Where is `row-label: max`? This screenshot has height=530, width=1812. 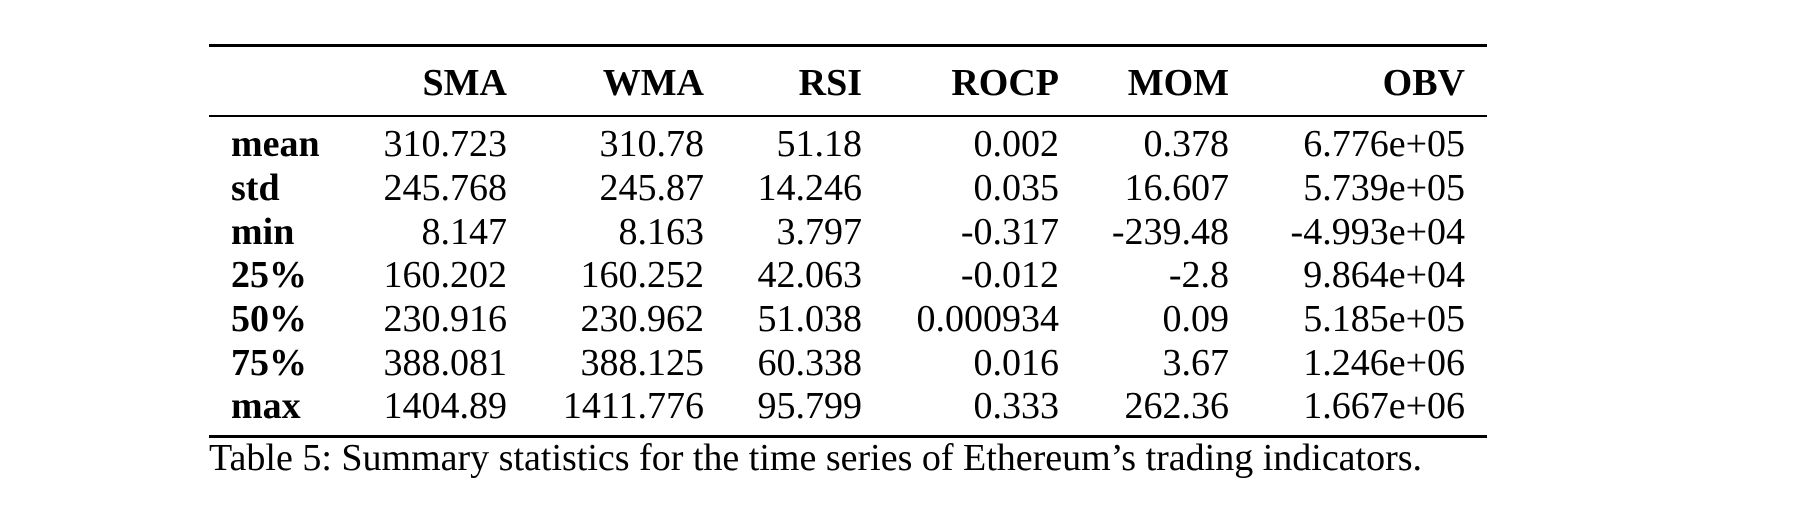
row-label: max is located at coordinates (266, 406).